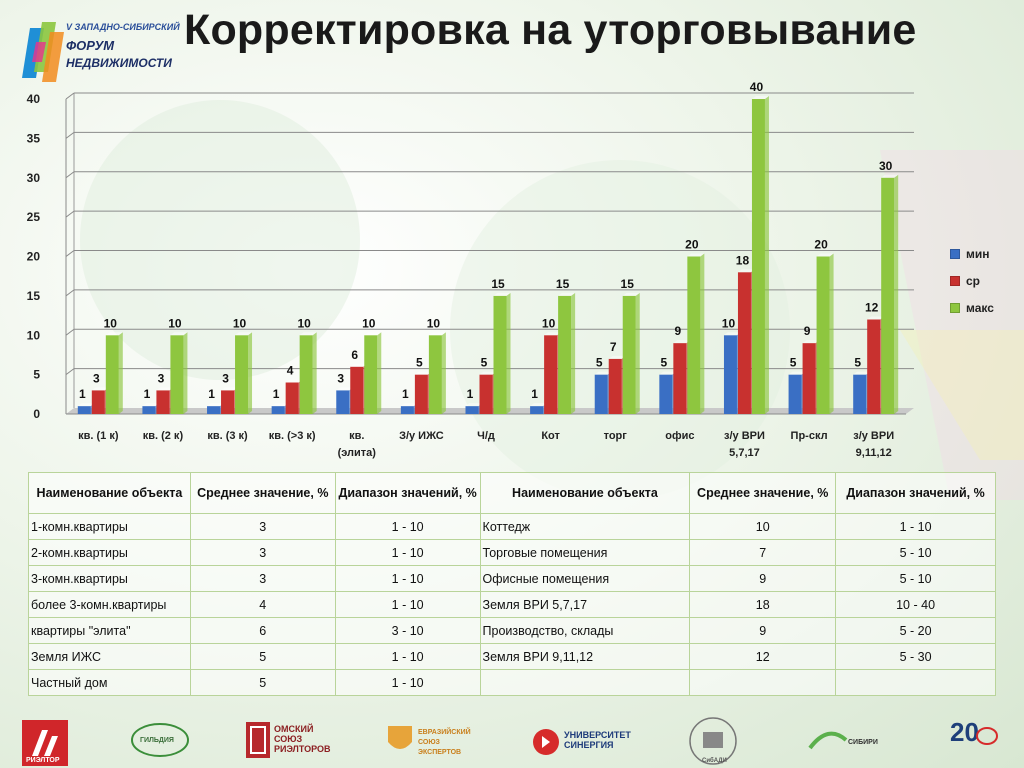  Describe the element at coordinates (628, 284) in the screenshot. I see `data-label-макс: 15` at that location.